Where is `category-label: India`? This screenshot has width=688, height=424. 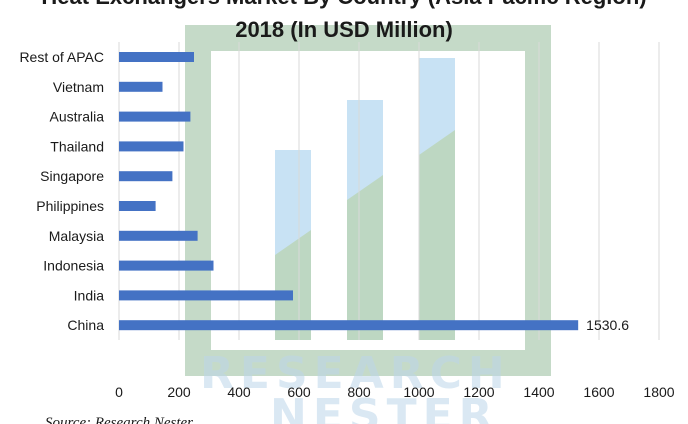 category-label: India is located at coordinates (89, 295).